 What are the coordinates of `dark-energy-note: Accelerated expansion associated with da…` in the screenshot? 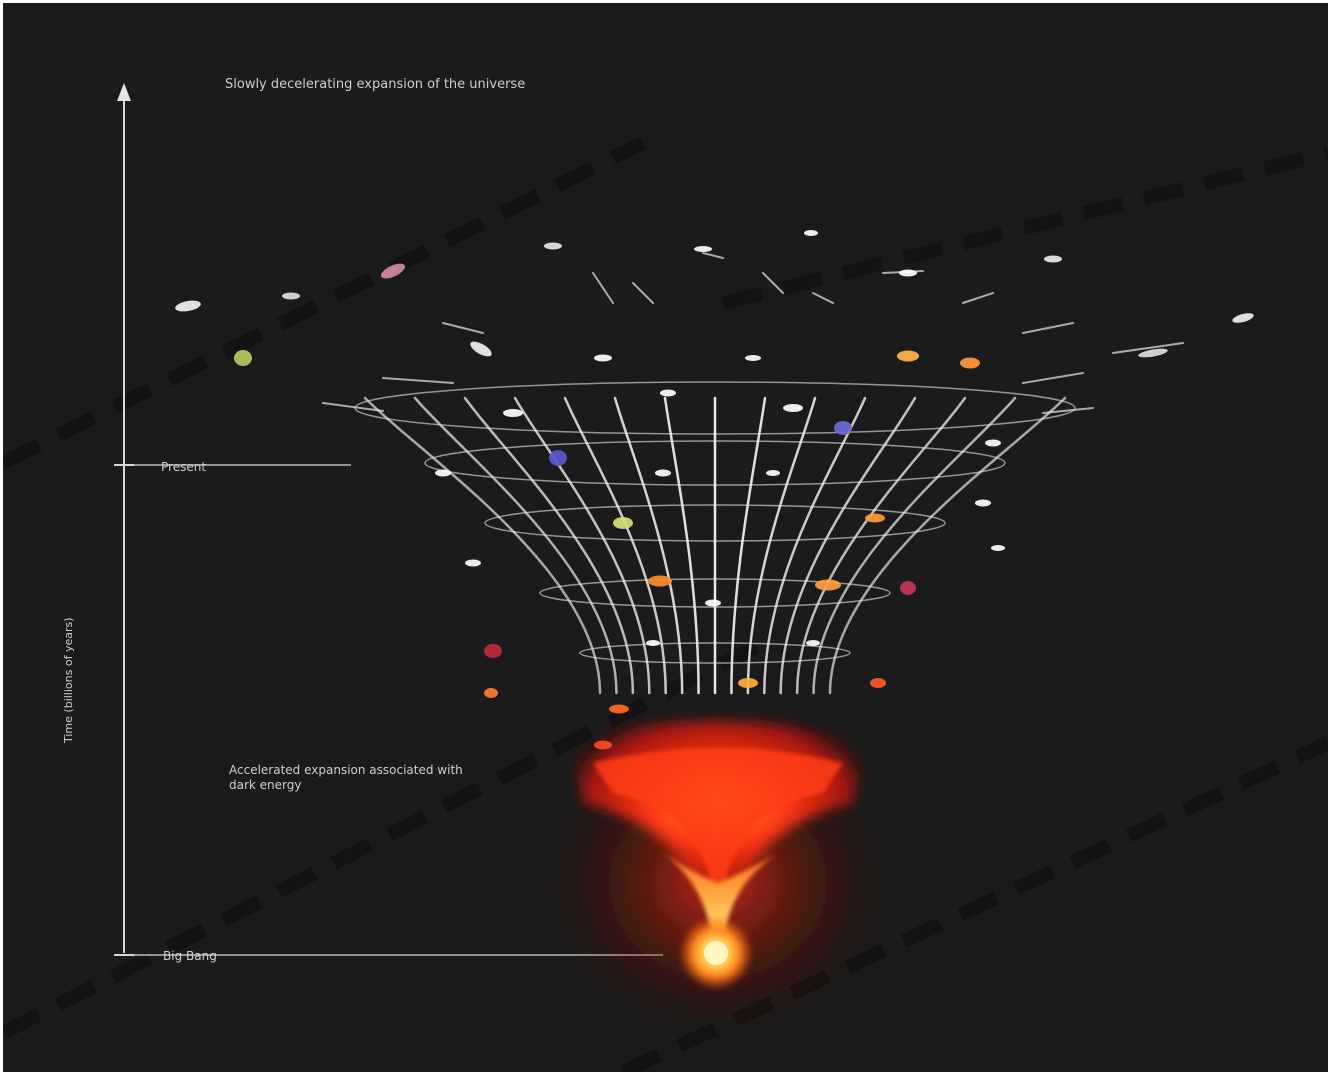 It's located at (346, 777).